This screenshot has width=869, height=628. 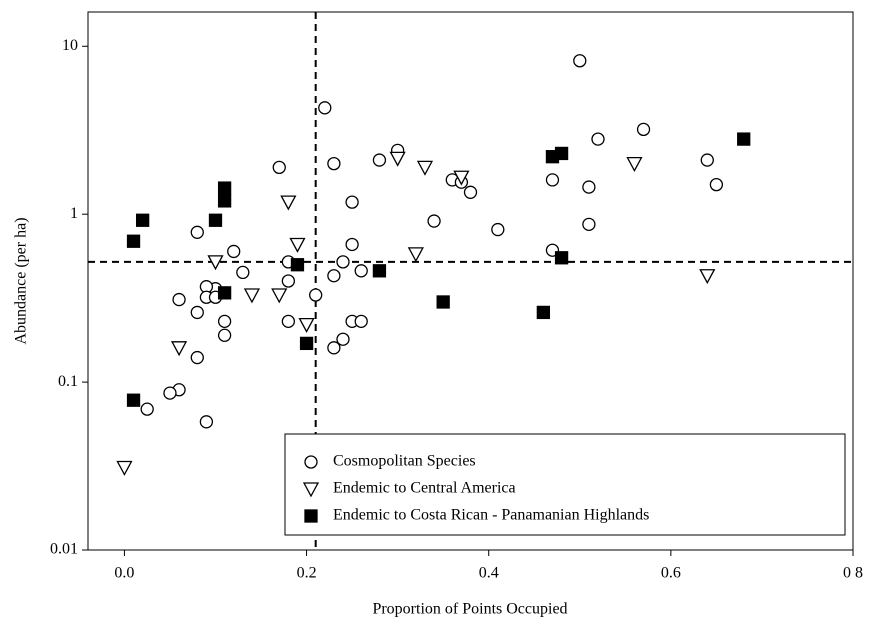 I want to click on x-tick-label: 0 8, so click(x=853, y=573).